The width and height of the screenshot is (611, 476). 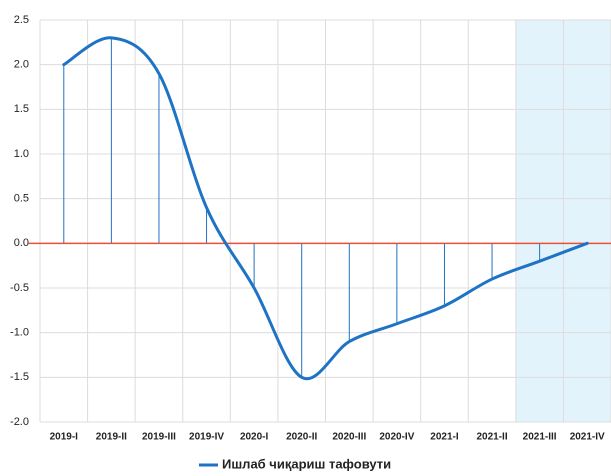 I want to click on y-tick-label: 0.0, so click(x=21, y=243).